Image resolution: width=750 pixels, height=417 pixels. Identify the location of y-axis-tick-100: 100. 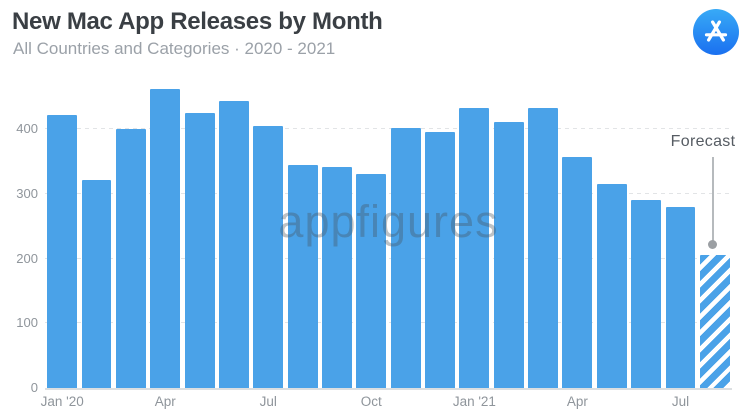
(27, 323).